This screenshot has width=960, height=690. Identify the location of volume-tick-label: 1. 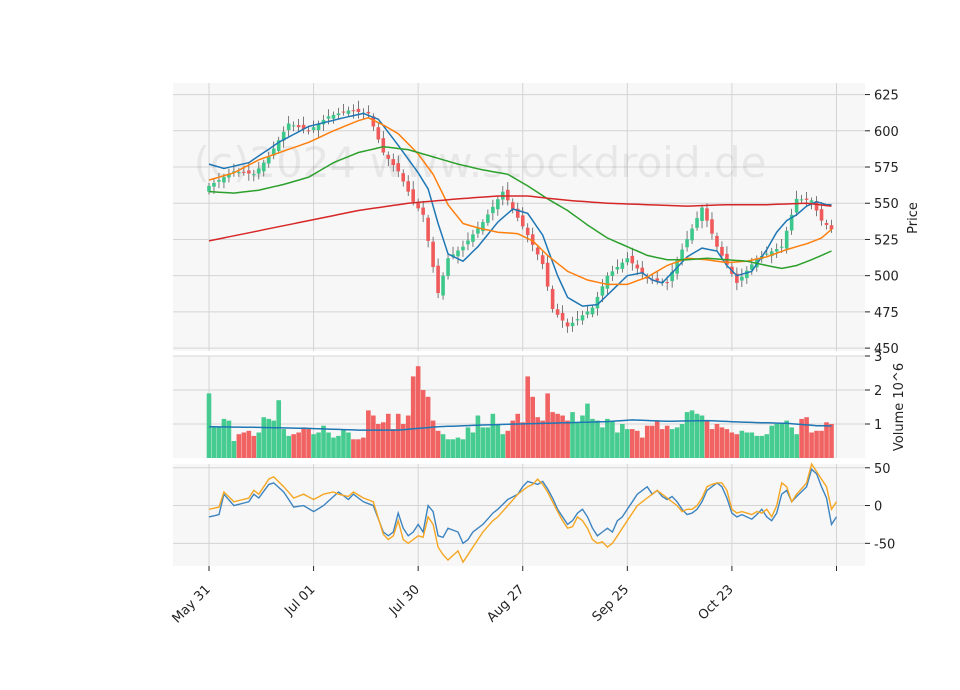
(878, 425).